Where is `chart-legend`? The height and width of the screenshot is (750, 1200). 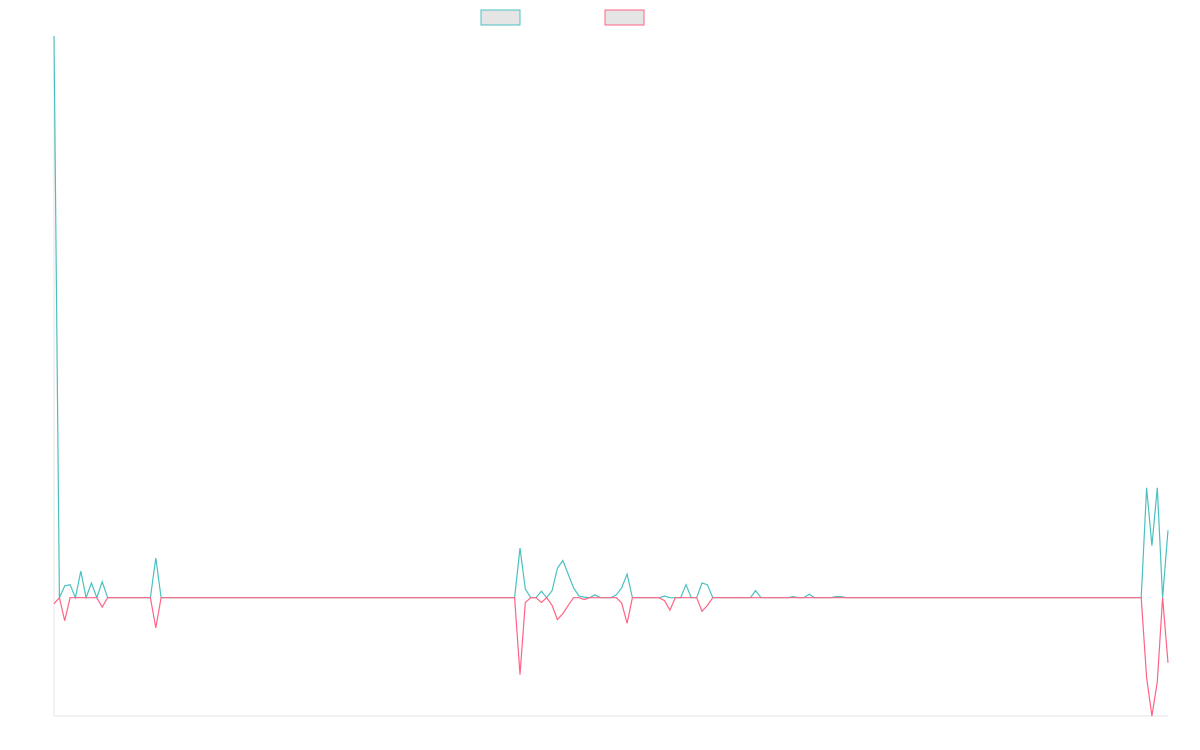
chart-legend is located at coordinates (562, 17).